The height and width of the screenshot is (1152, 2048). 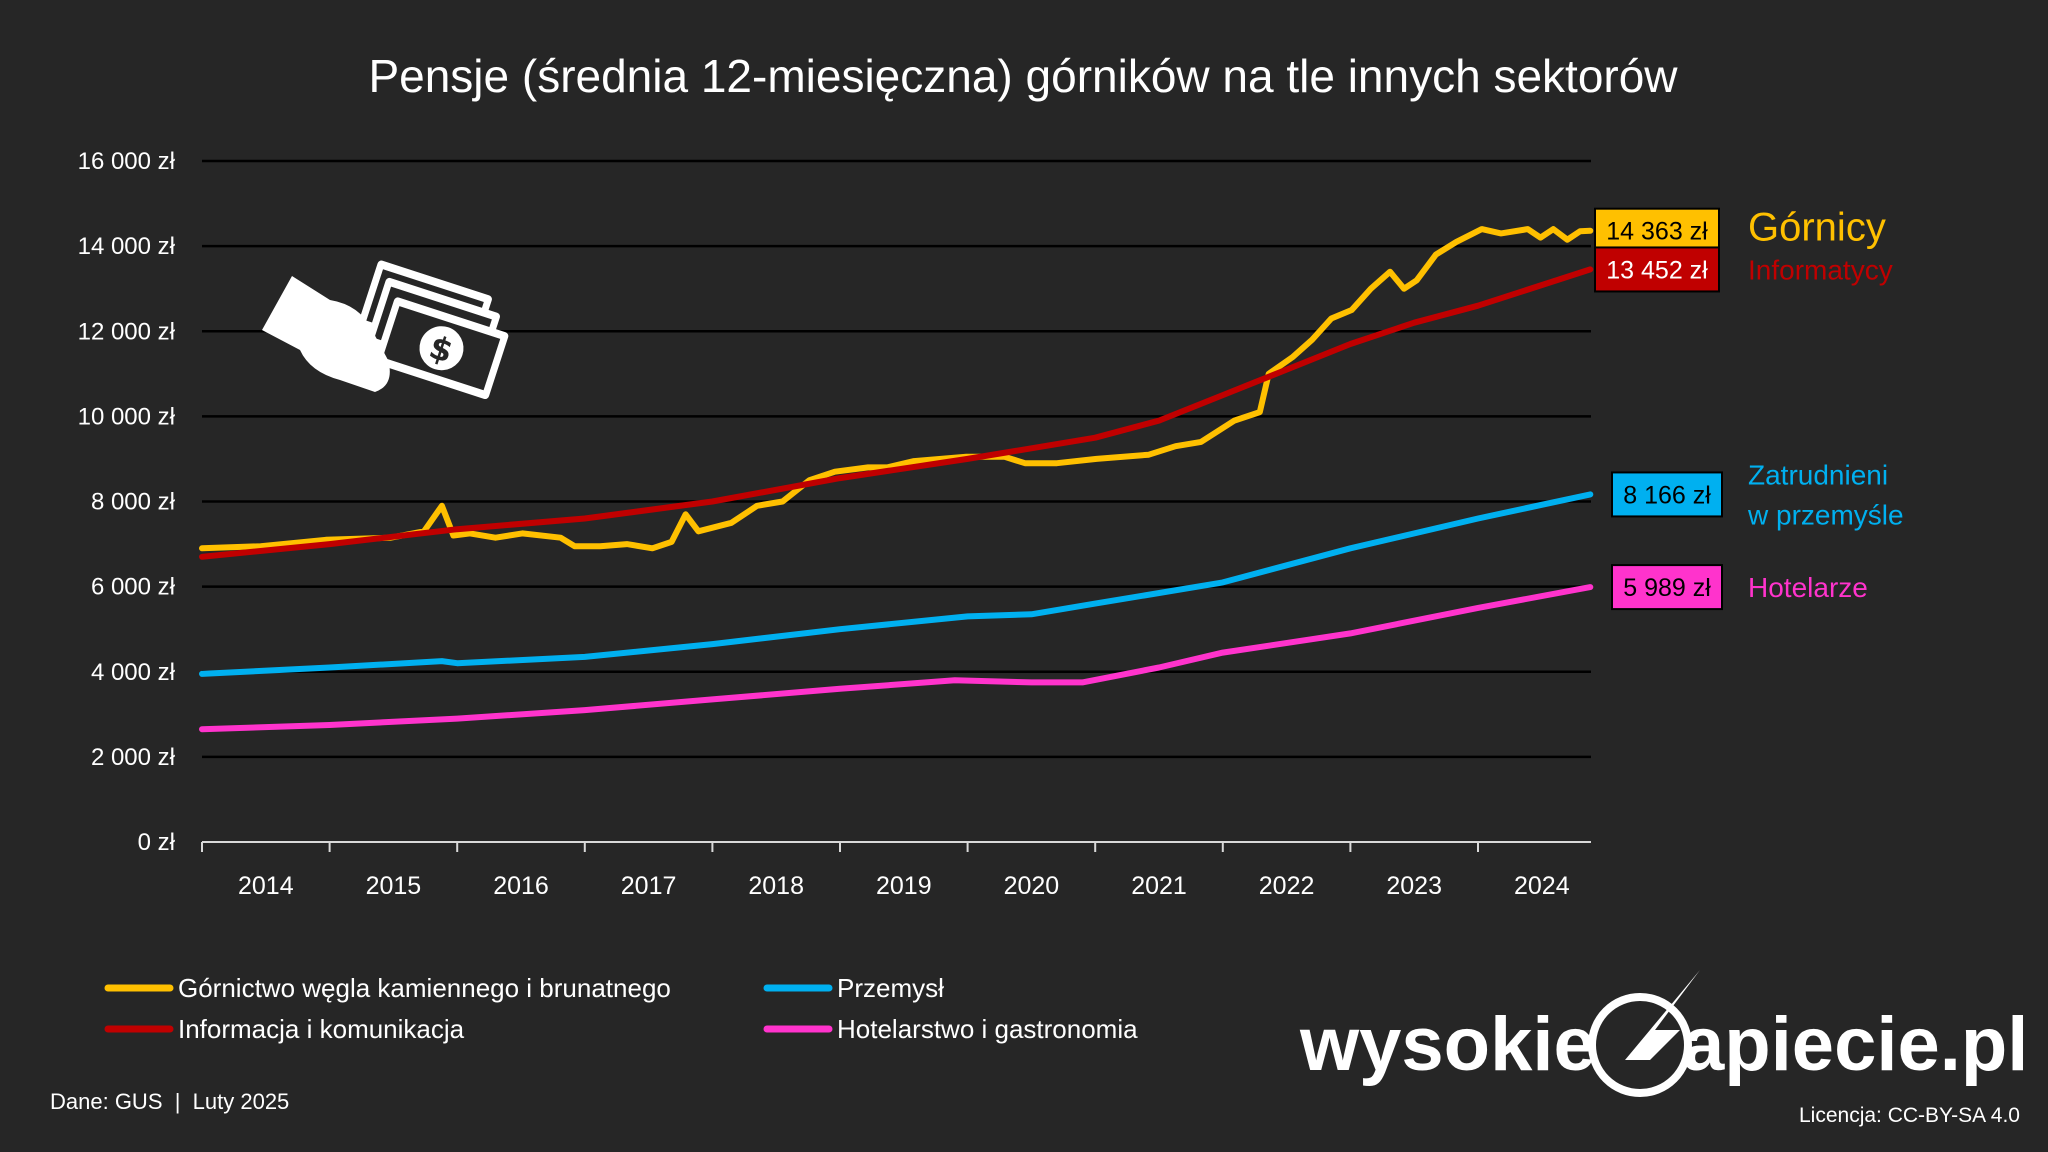 What do you see at coordinates (776, 886) in the screenshot?
I see `x-tick-label: 2018` at bounding box center [776, 886].